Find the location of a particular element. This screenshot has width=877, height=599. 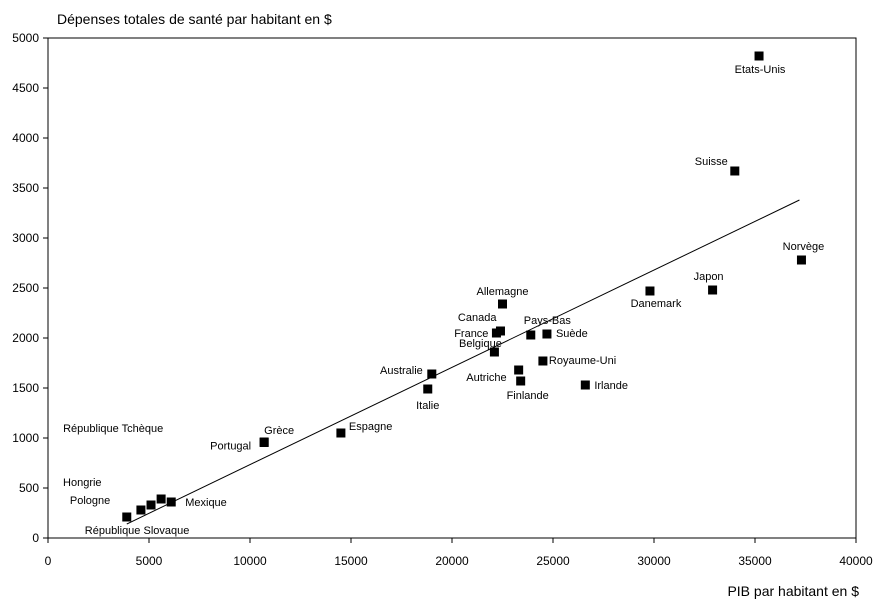

point-label-mexique: Mexique is located at coordinates (206, 503).